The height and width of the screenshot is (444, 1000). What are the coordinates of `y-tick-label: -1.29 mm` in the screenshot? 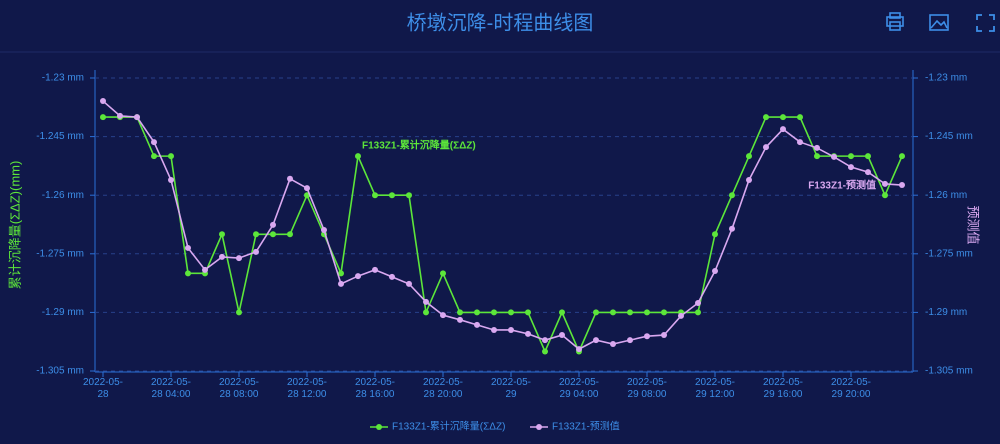 It's located at (63, 312).